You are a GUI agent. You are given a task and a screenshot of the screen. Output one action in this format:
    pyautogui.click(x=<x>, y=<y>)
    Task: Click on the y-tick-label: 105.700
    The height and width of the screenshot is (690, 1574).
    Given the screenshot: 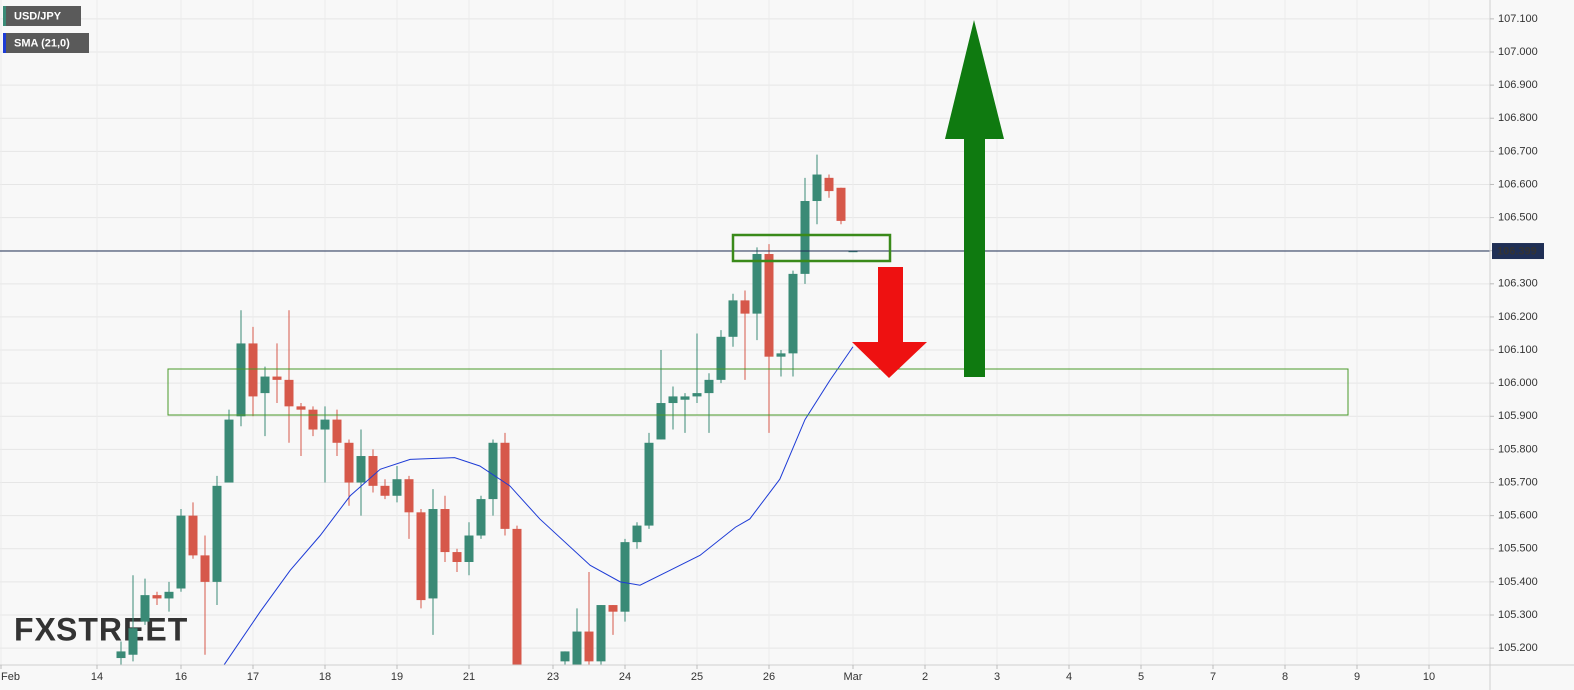 What is the action you would take?
    pyautogui.click(x=1518, y=482)
    